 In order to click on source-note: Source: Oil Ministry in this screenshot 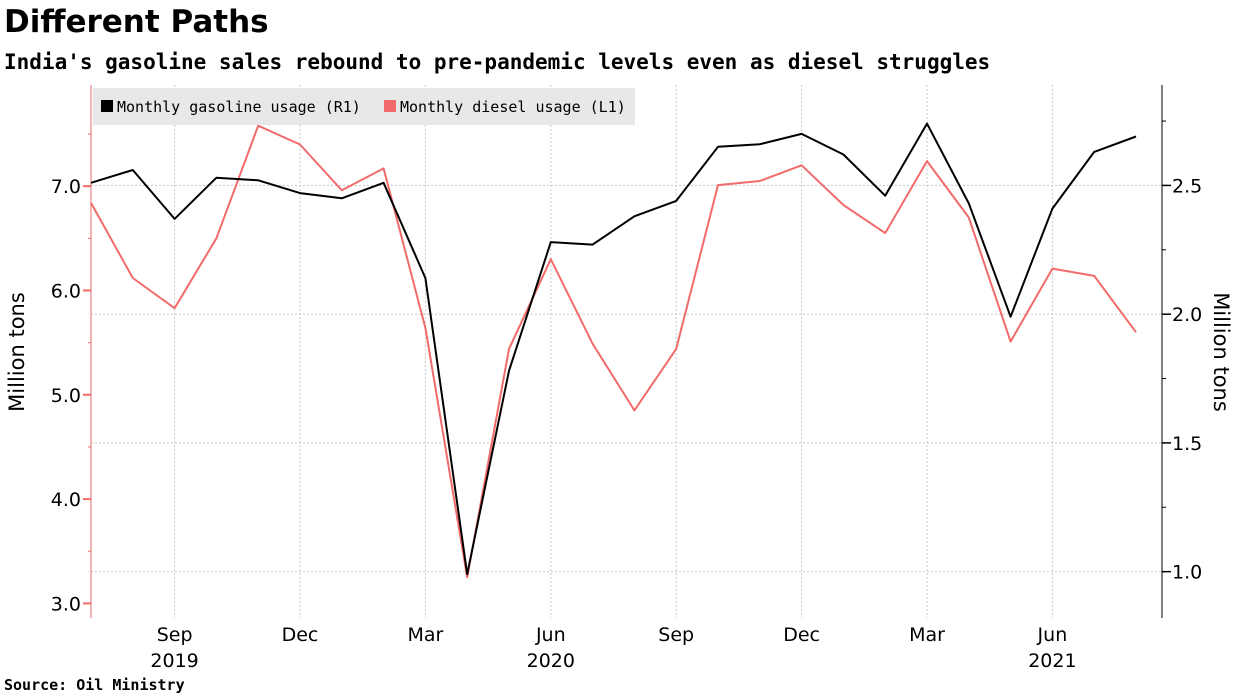, I will do `click(94, 685)`.